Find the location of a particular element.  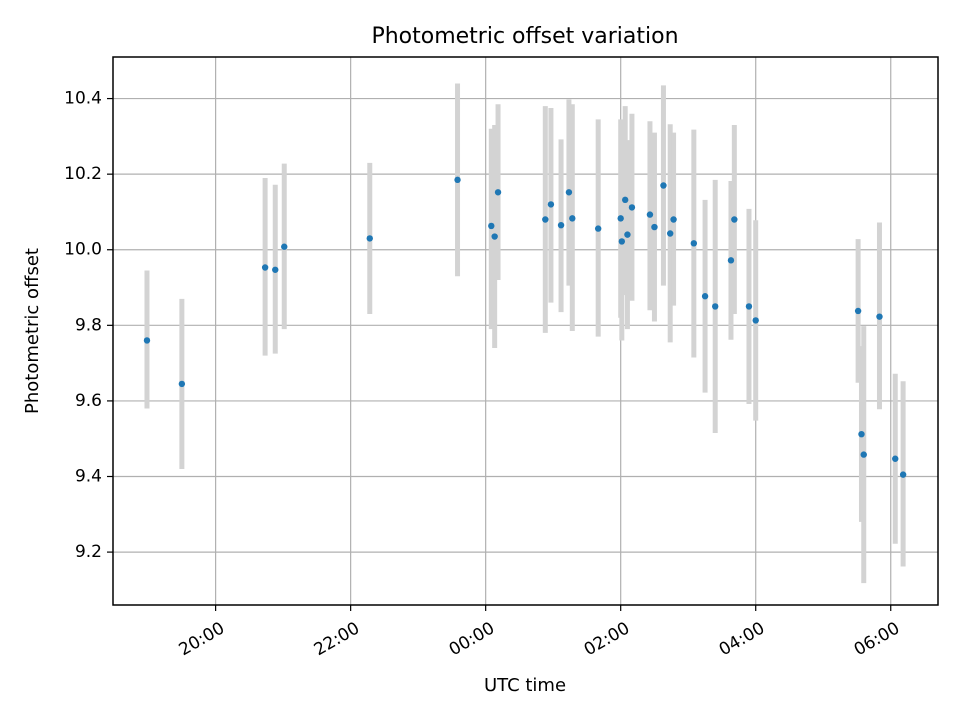

y-axis-label: Photometric offset is located at coordinates (32, 331).